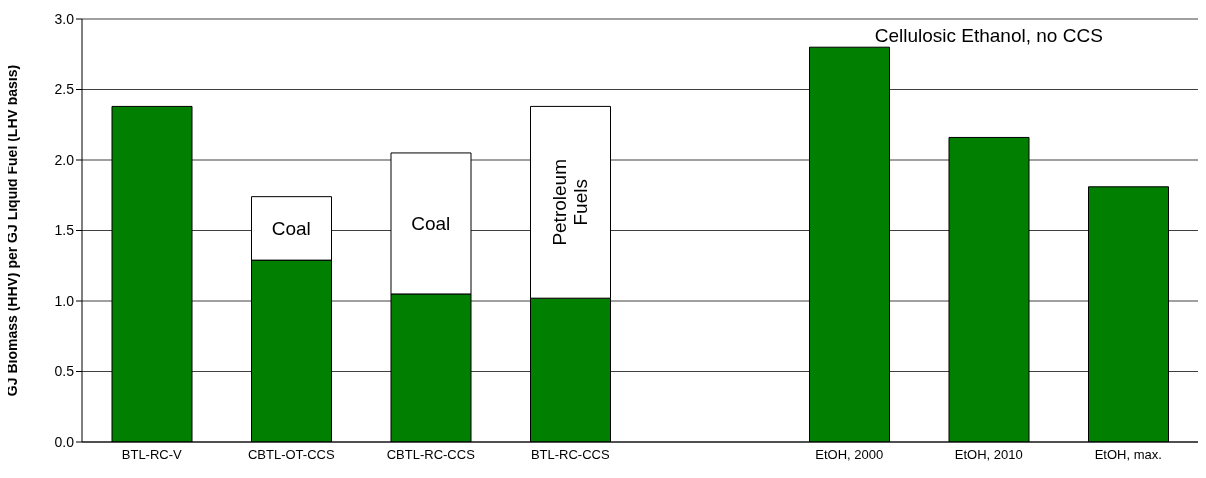 The image size is (1206, 478). What do you see at coordinates (988, 35) in the screenshot?
I see `annotation: Cellulosic Ethanol, no CCS` at bounding box center [988, 35].